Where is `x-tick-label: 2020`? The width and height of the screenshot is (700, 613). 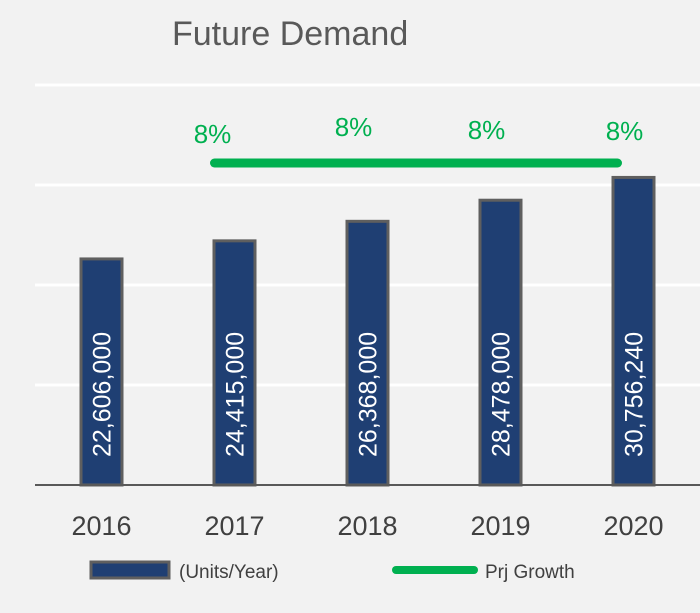
x-tick-label: 2020 is located at coordinates (633, 526).